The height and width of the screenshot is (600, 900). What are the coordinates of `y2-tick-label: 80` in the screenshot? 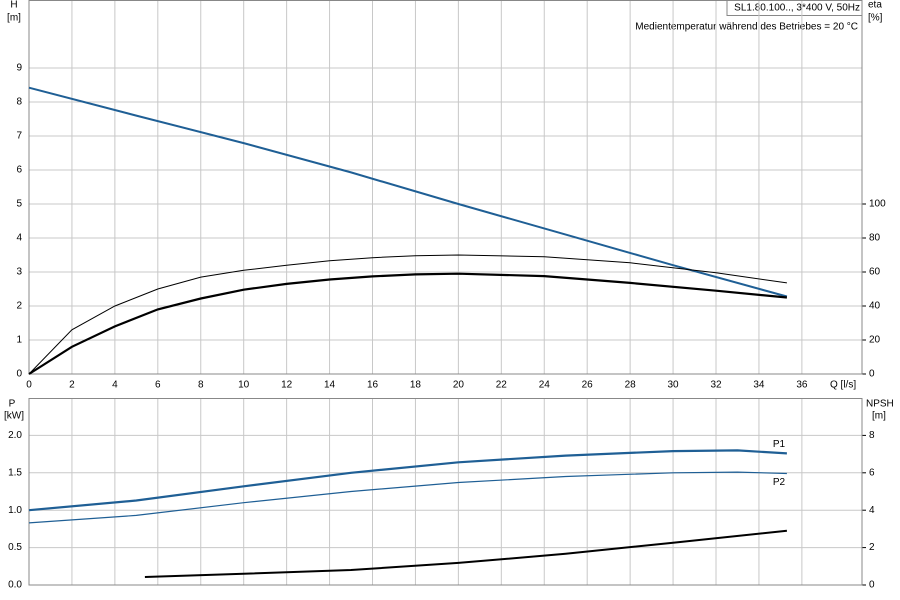 It's located at (875, 238).